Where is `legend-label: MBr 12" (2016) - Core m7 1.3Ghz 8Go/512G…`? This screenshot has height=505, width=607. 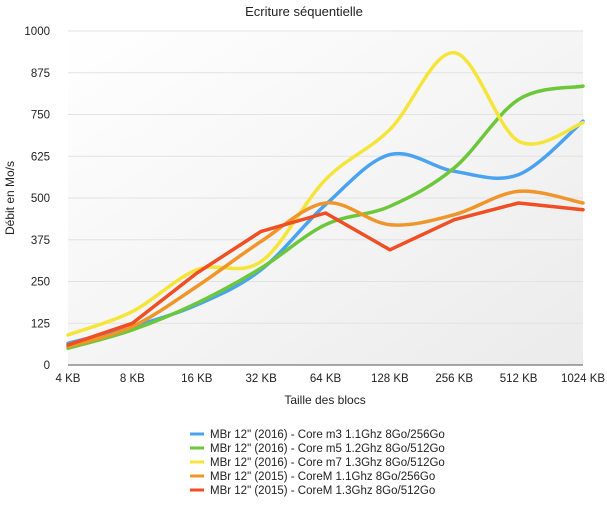
legend-label: MBr 12" (2016) - Core m7 1.3Ghz 8Go/512G… is located at coordinates (327, 463).